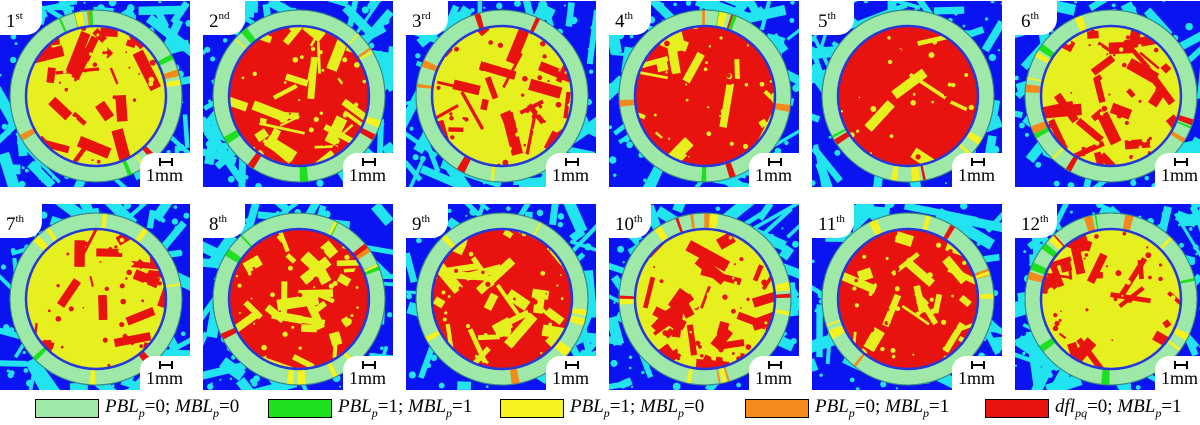 This screenshot has height=425, width=1200. What do you see at coordinates (298, 297) in the screenshot?
I see `scan-panel-8: 8th 1mm` at bounding box center [298, 297].